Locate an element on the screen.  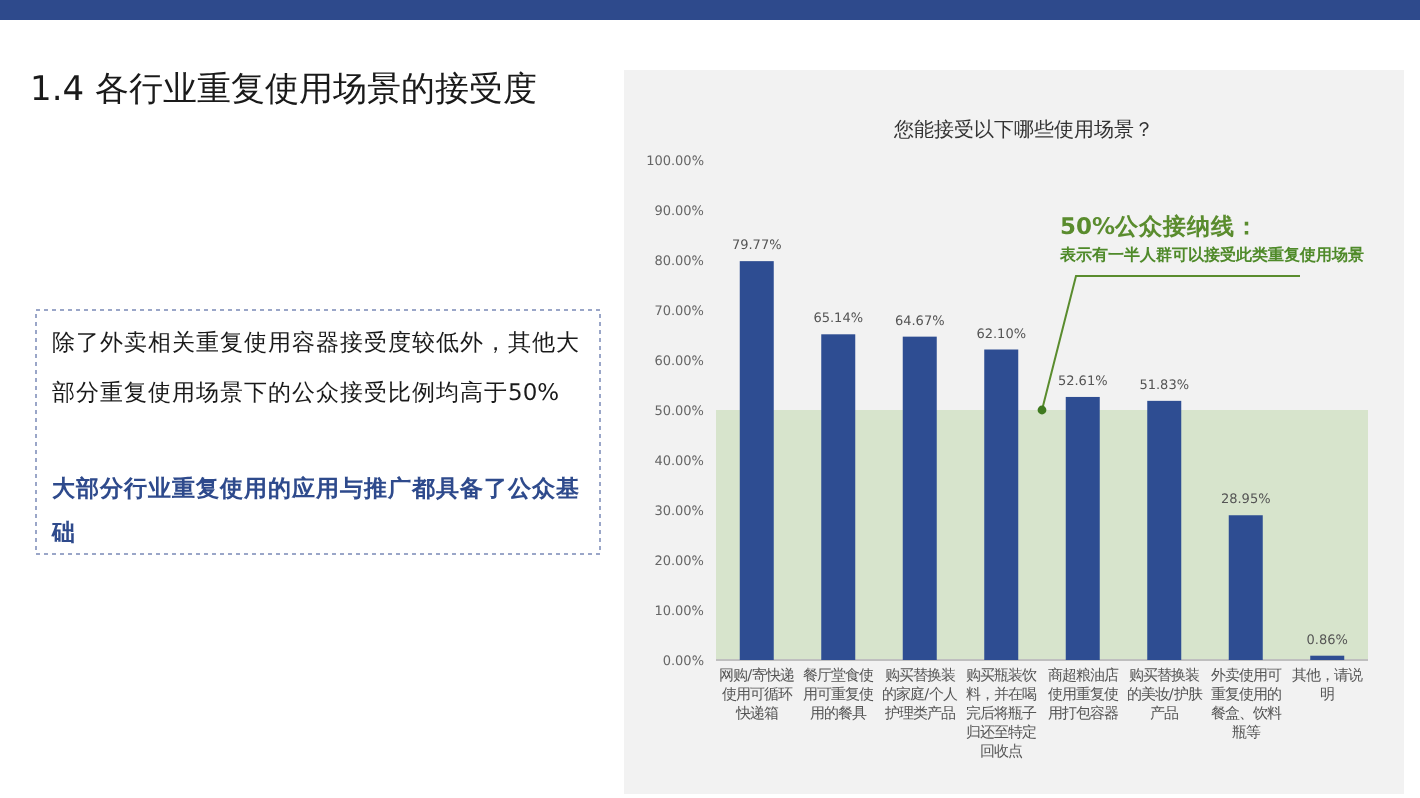
annotation: 50%公众接纳线： is located at coordinates (1160, 226).